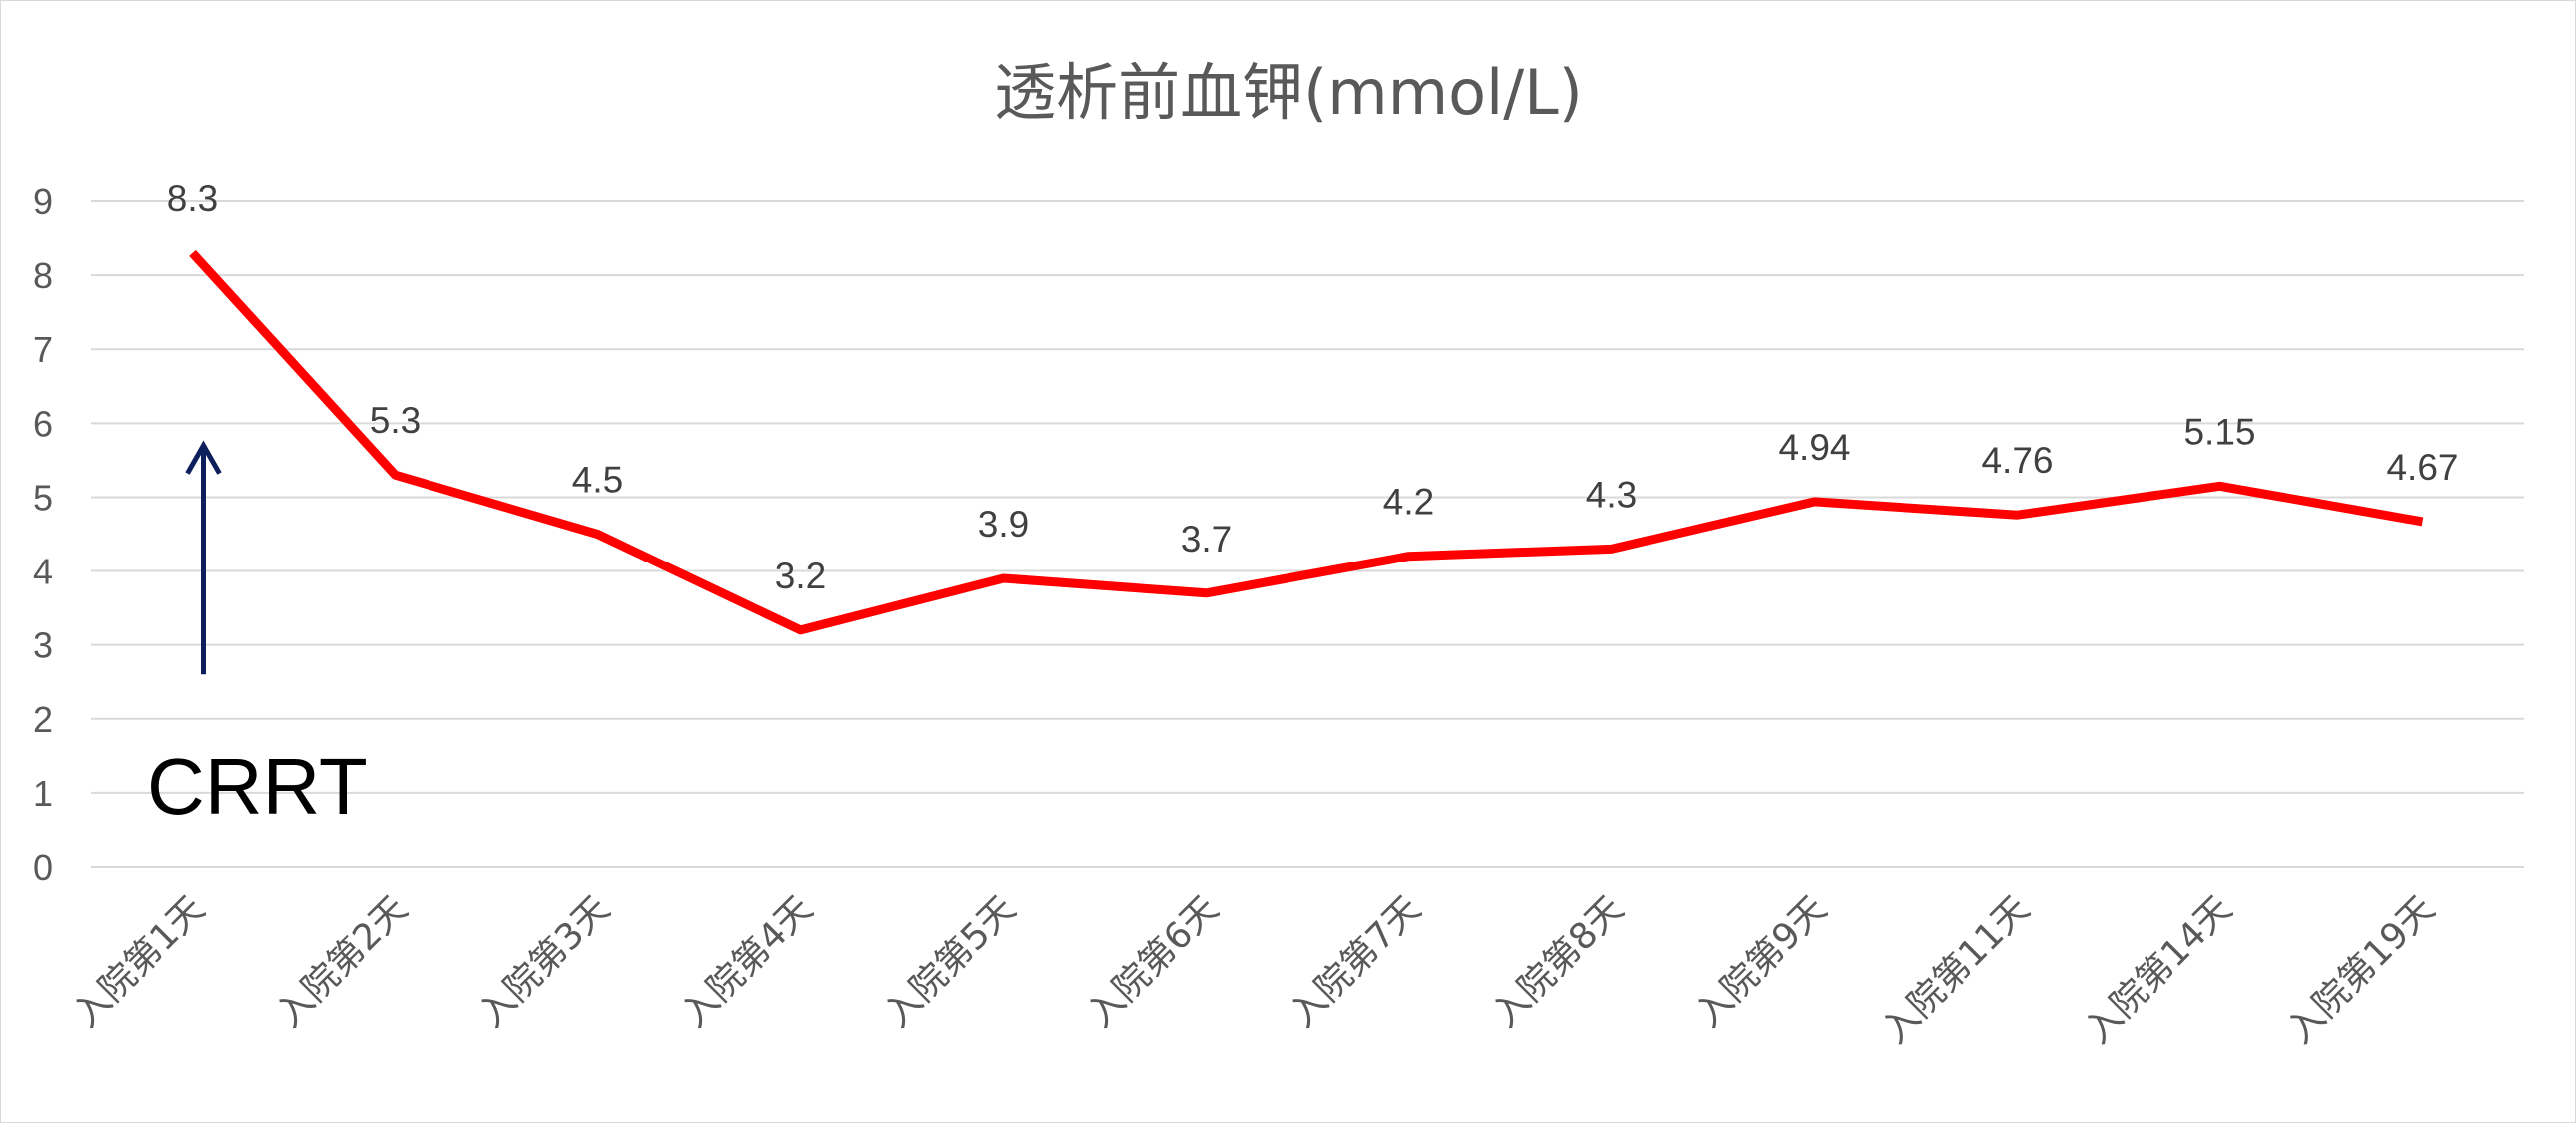 This screenshot has width=2576, height=1123. What do you see at coordinates (598, 480) in the screenshot?
I see `data-label: 4.5` at bounding box center [598, 480].